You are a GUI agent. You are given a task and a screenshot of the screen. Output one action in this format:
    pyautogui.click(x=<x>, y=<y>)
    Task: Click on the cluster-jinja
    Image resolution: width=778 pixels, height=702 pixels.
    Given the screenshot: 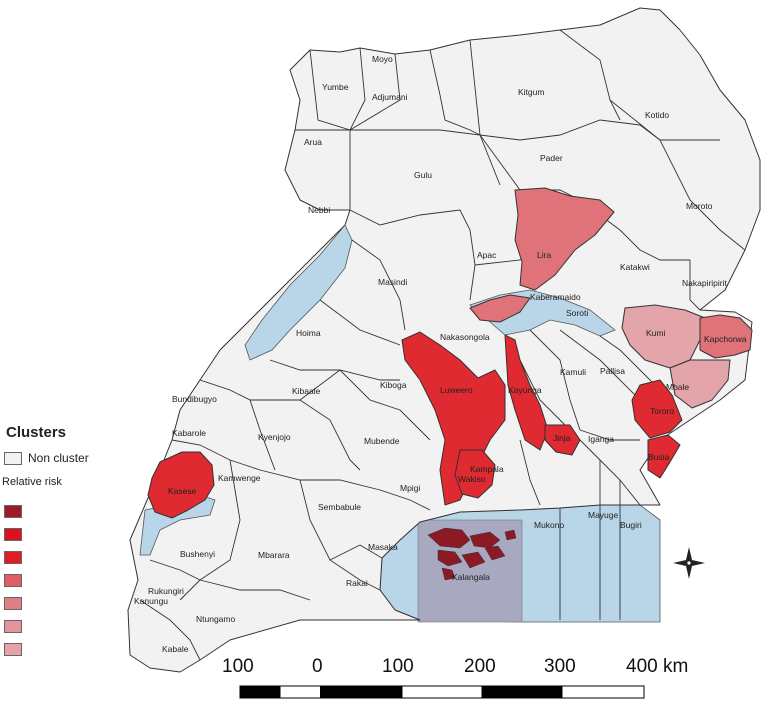 What is the action you would take?
    pyautogui.click(x=562, y=440)
    